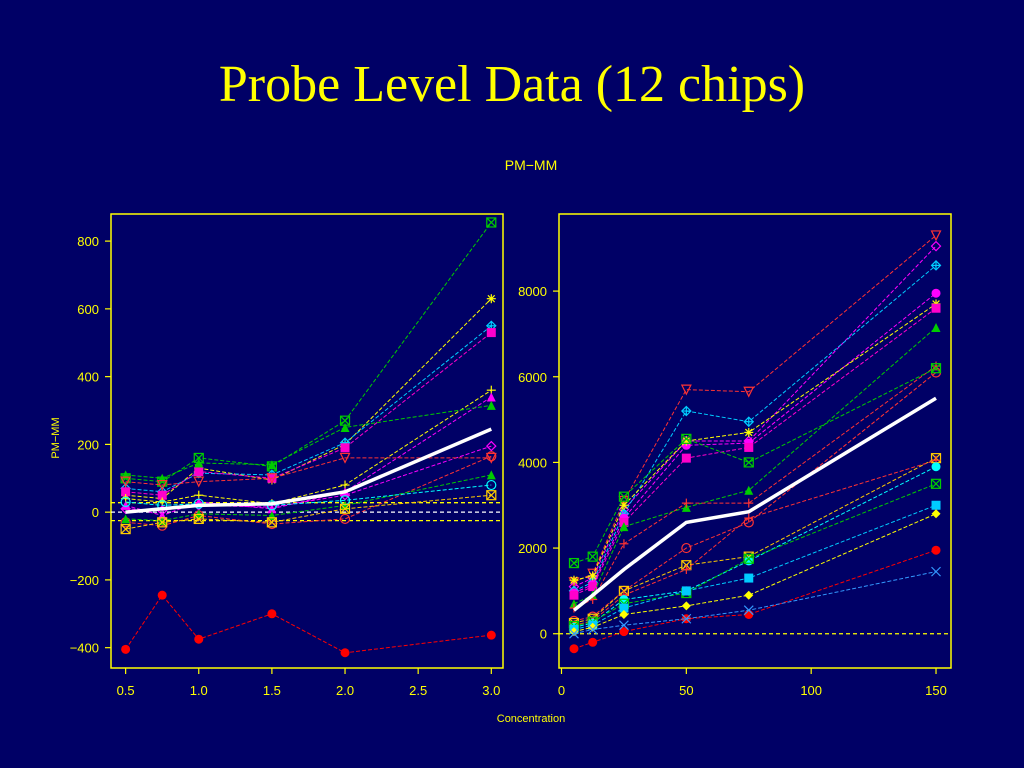 This screenshot has width=1024, height=768. What do you see at coordinates (308, 624) in the screenshot?
I see `left-series-14-line` at bounding box center [308, 624].